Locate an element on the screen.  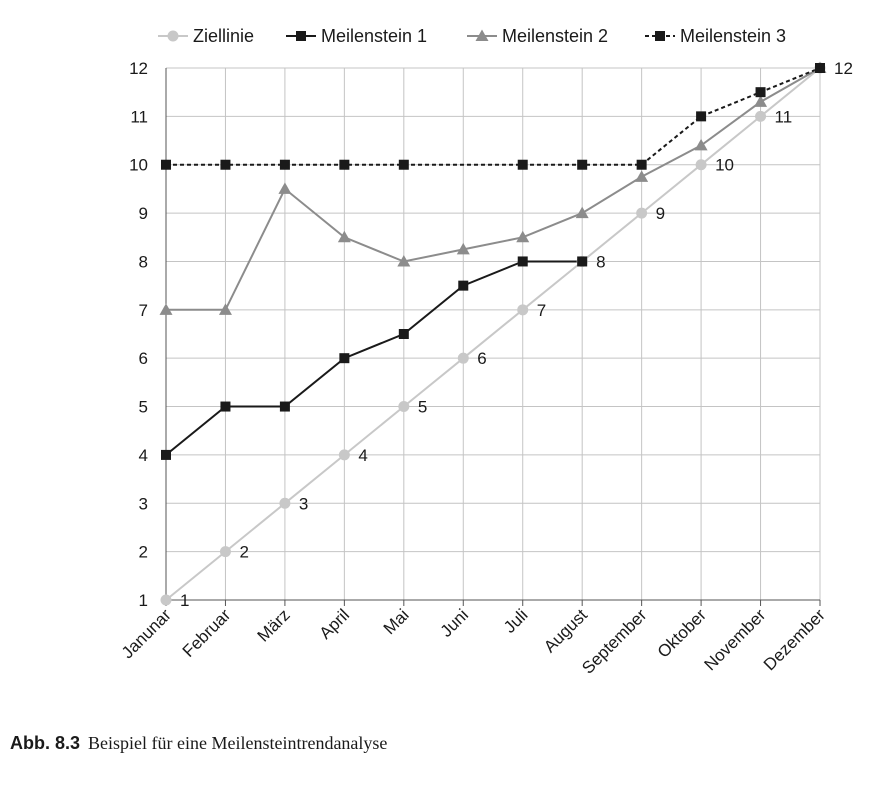
legend-item: Meilenstein 1 is located at coordinates (356, 36).